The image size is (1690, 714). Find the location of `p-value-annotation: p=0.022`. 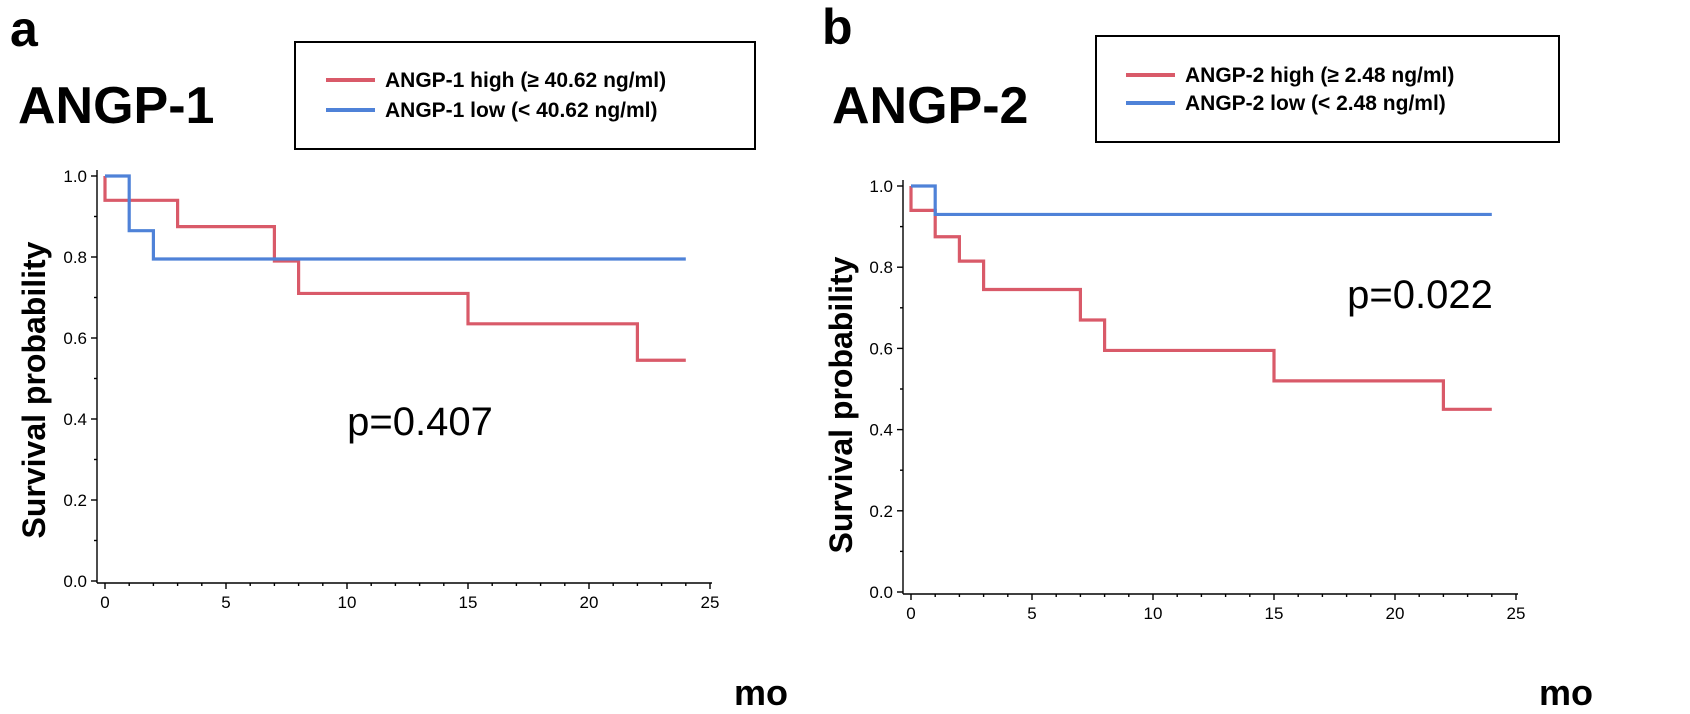

p-value-annotation: p=0.022 is located at coordinates (1420, 295).